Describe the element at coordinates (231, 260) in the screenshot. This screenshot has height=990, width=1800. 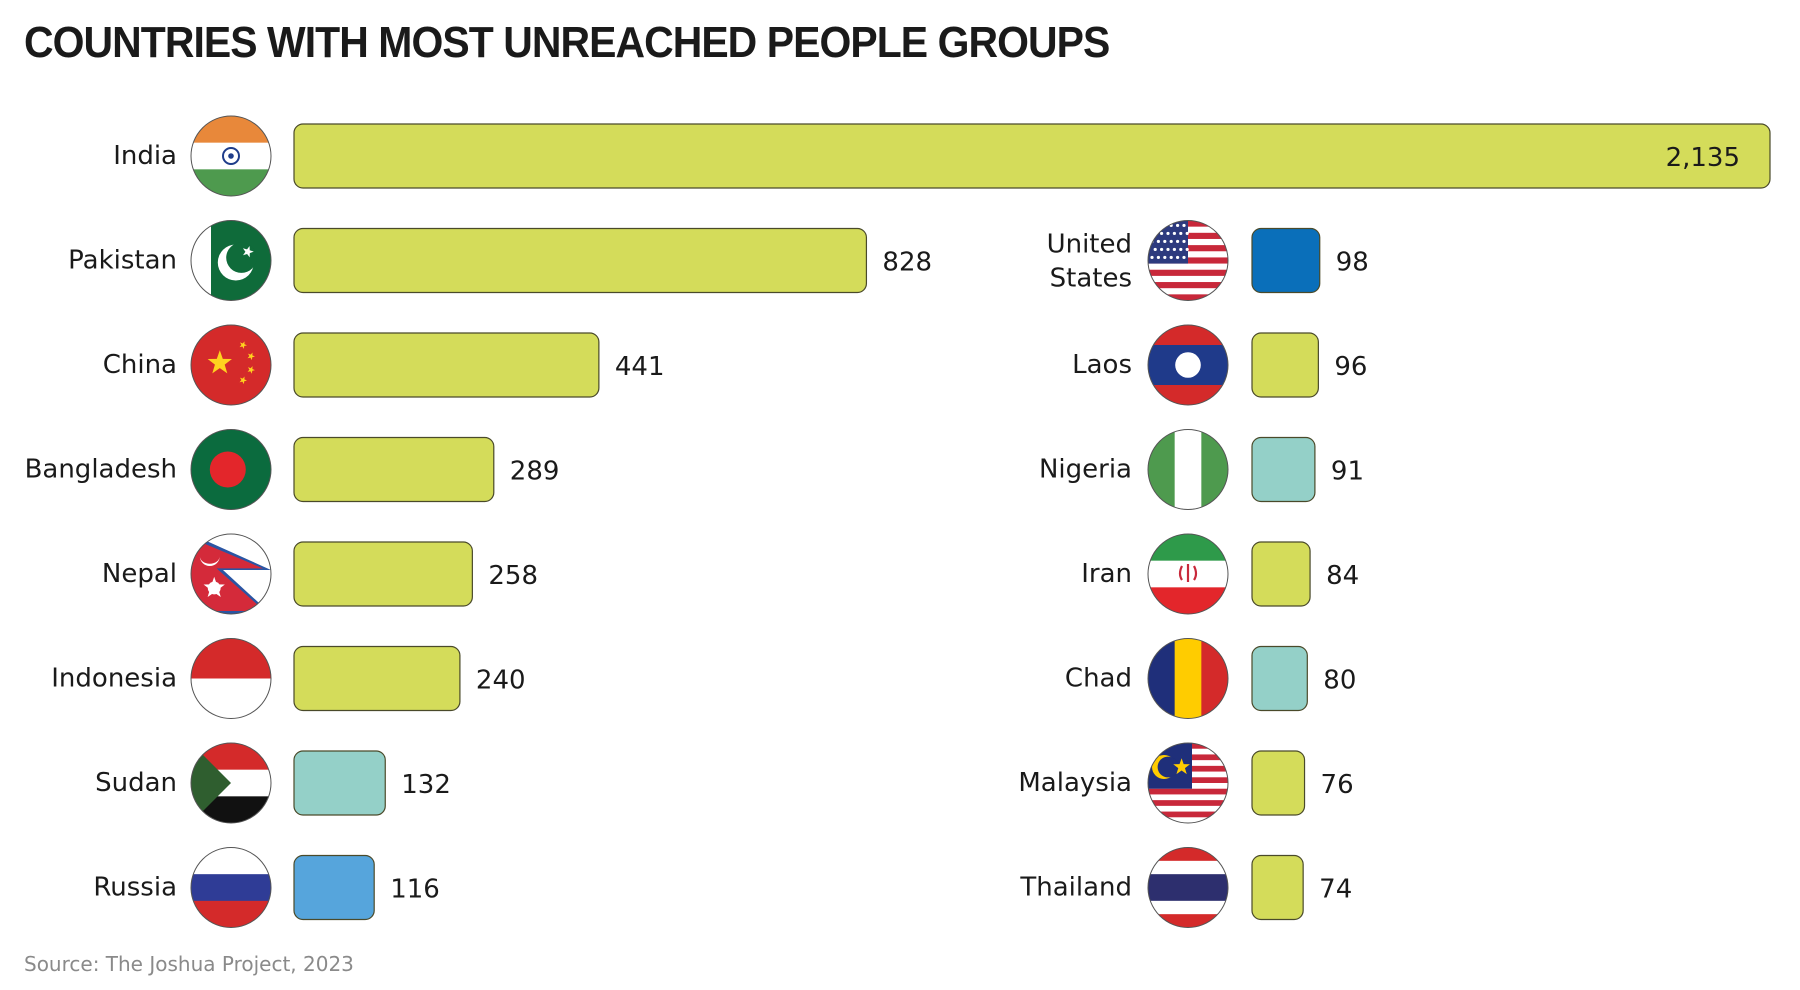
I see `flag-pakistan-icon` at that location.